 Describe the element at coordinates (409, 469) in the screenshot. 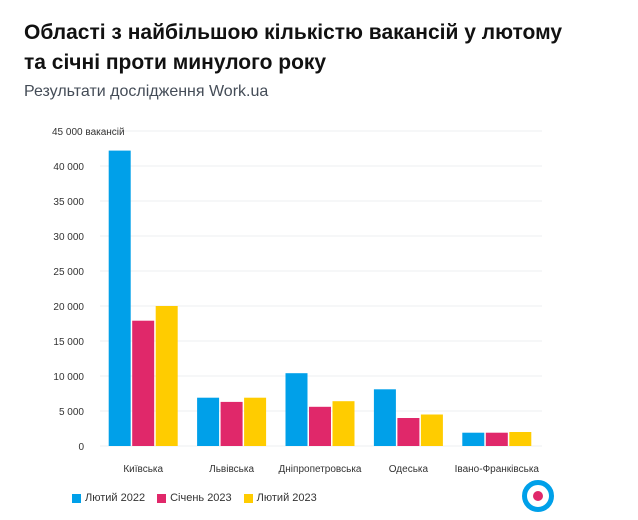

I see `x-tick-label: Одеська` at that location.